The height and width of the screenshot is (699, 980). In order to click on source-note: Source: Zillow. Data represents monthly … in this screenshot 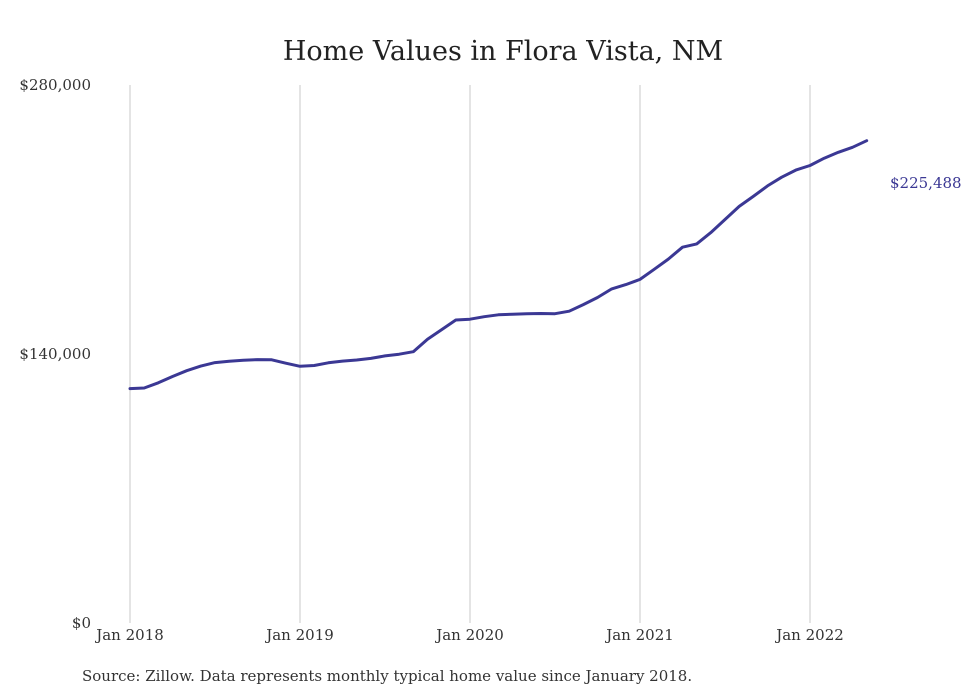, I will do `click(387, 676)`.